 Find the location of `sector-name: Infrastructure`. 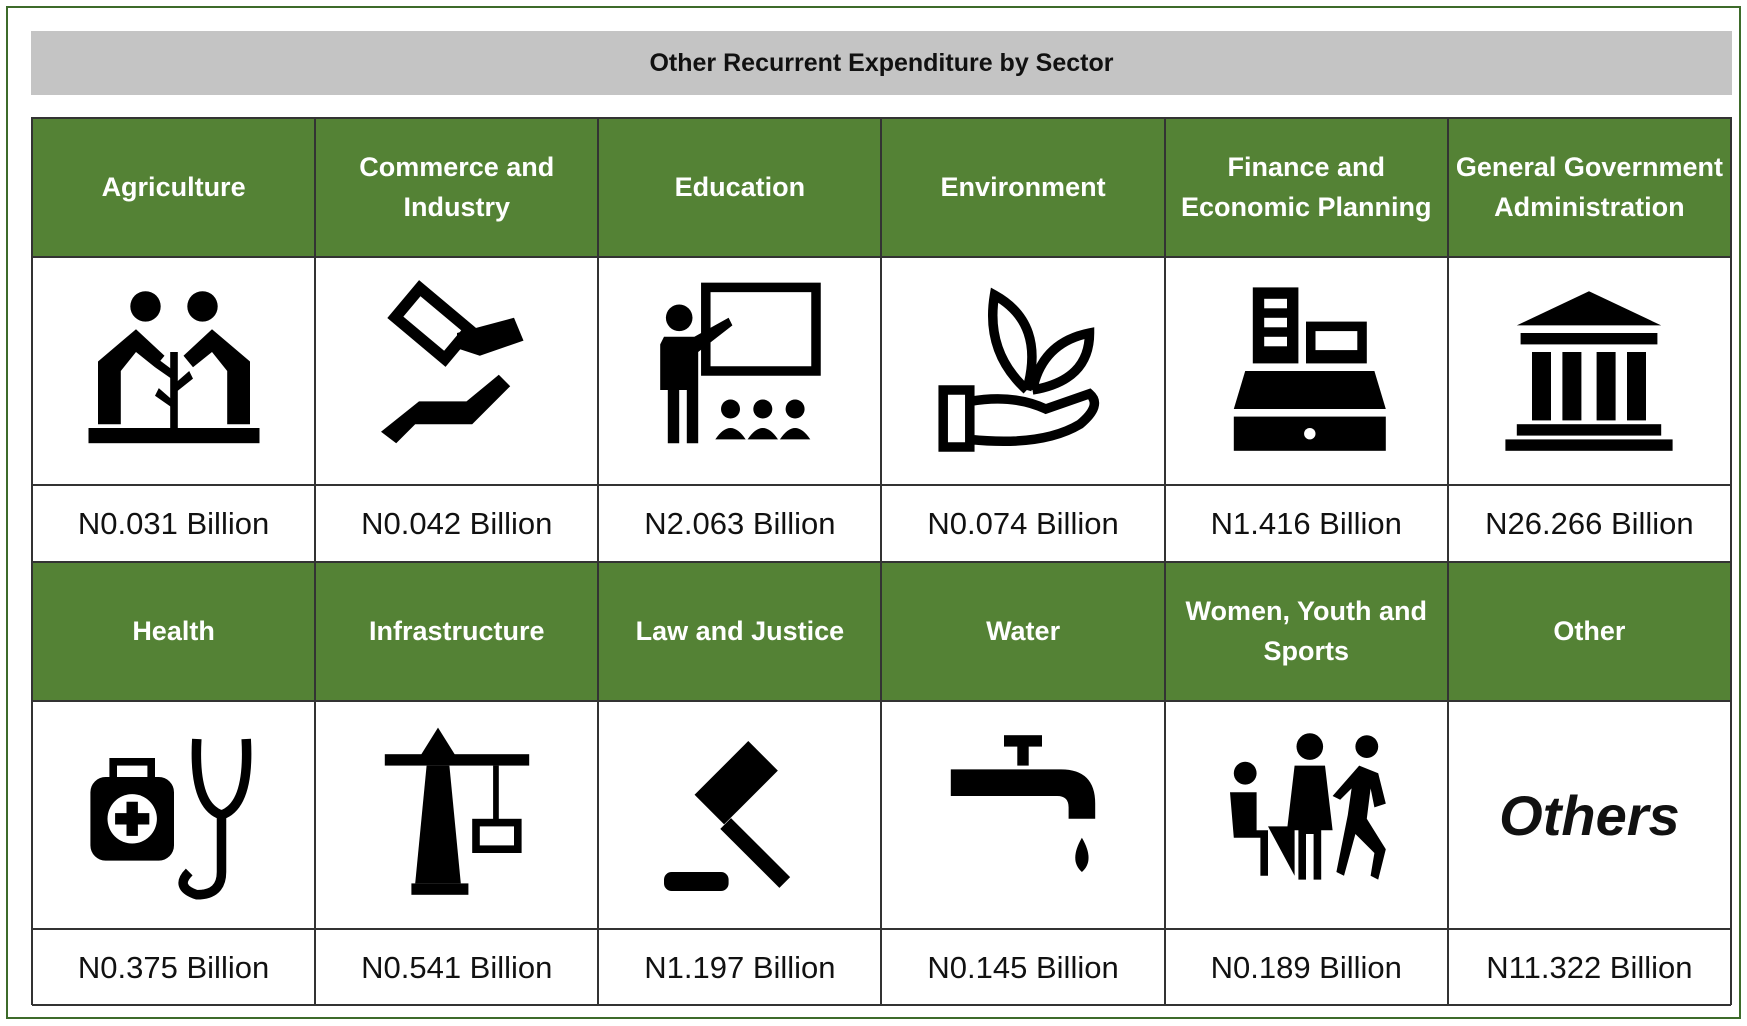

sector-name: Infrastructure is located at coordinates (457, 631).